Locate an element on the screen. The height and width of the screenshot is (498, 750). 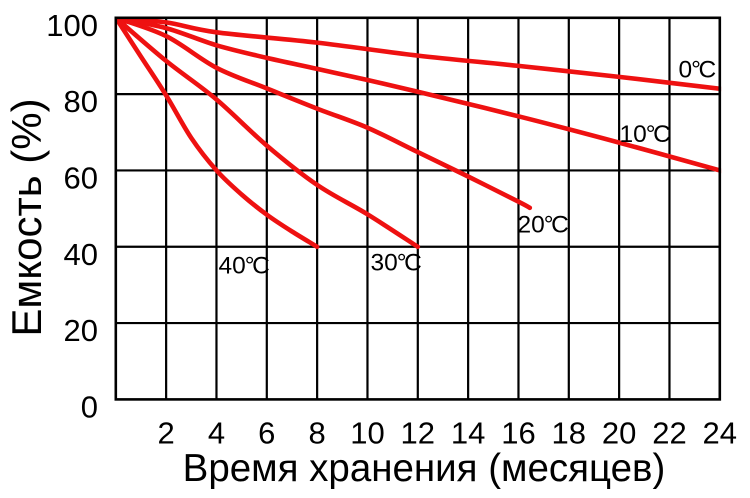
svg-text: 4 is located at coordinates (216, 433).